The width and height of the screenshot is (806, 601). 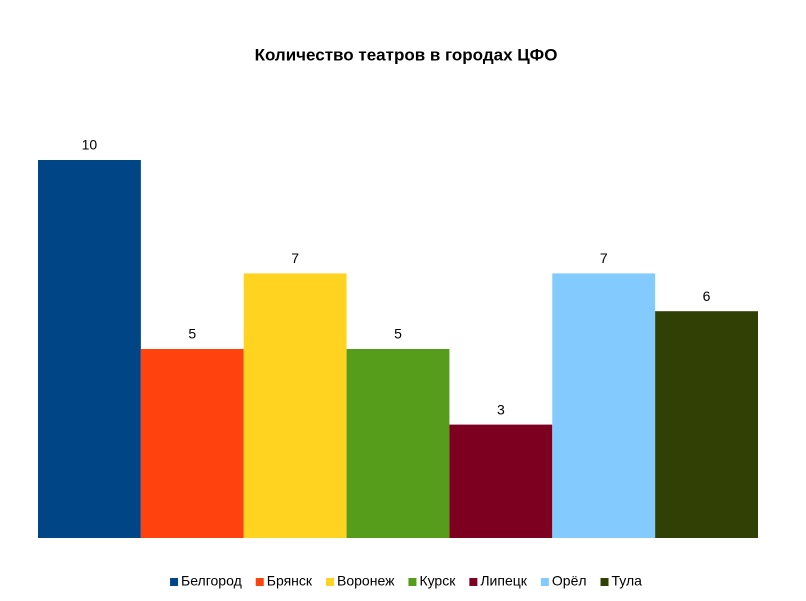 I want to click on value-label: 10, so click(x=90, y=145).